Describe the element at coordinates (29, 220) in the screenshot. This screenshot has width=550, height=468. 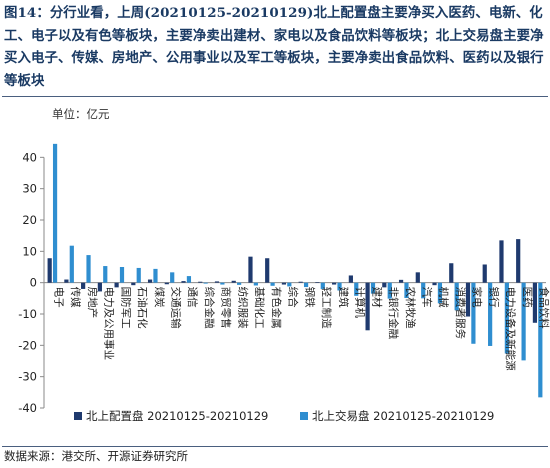
I see `y-tick-label: 20` at that location.